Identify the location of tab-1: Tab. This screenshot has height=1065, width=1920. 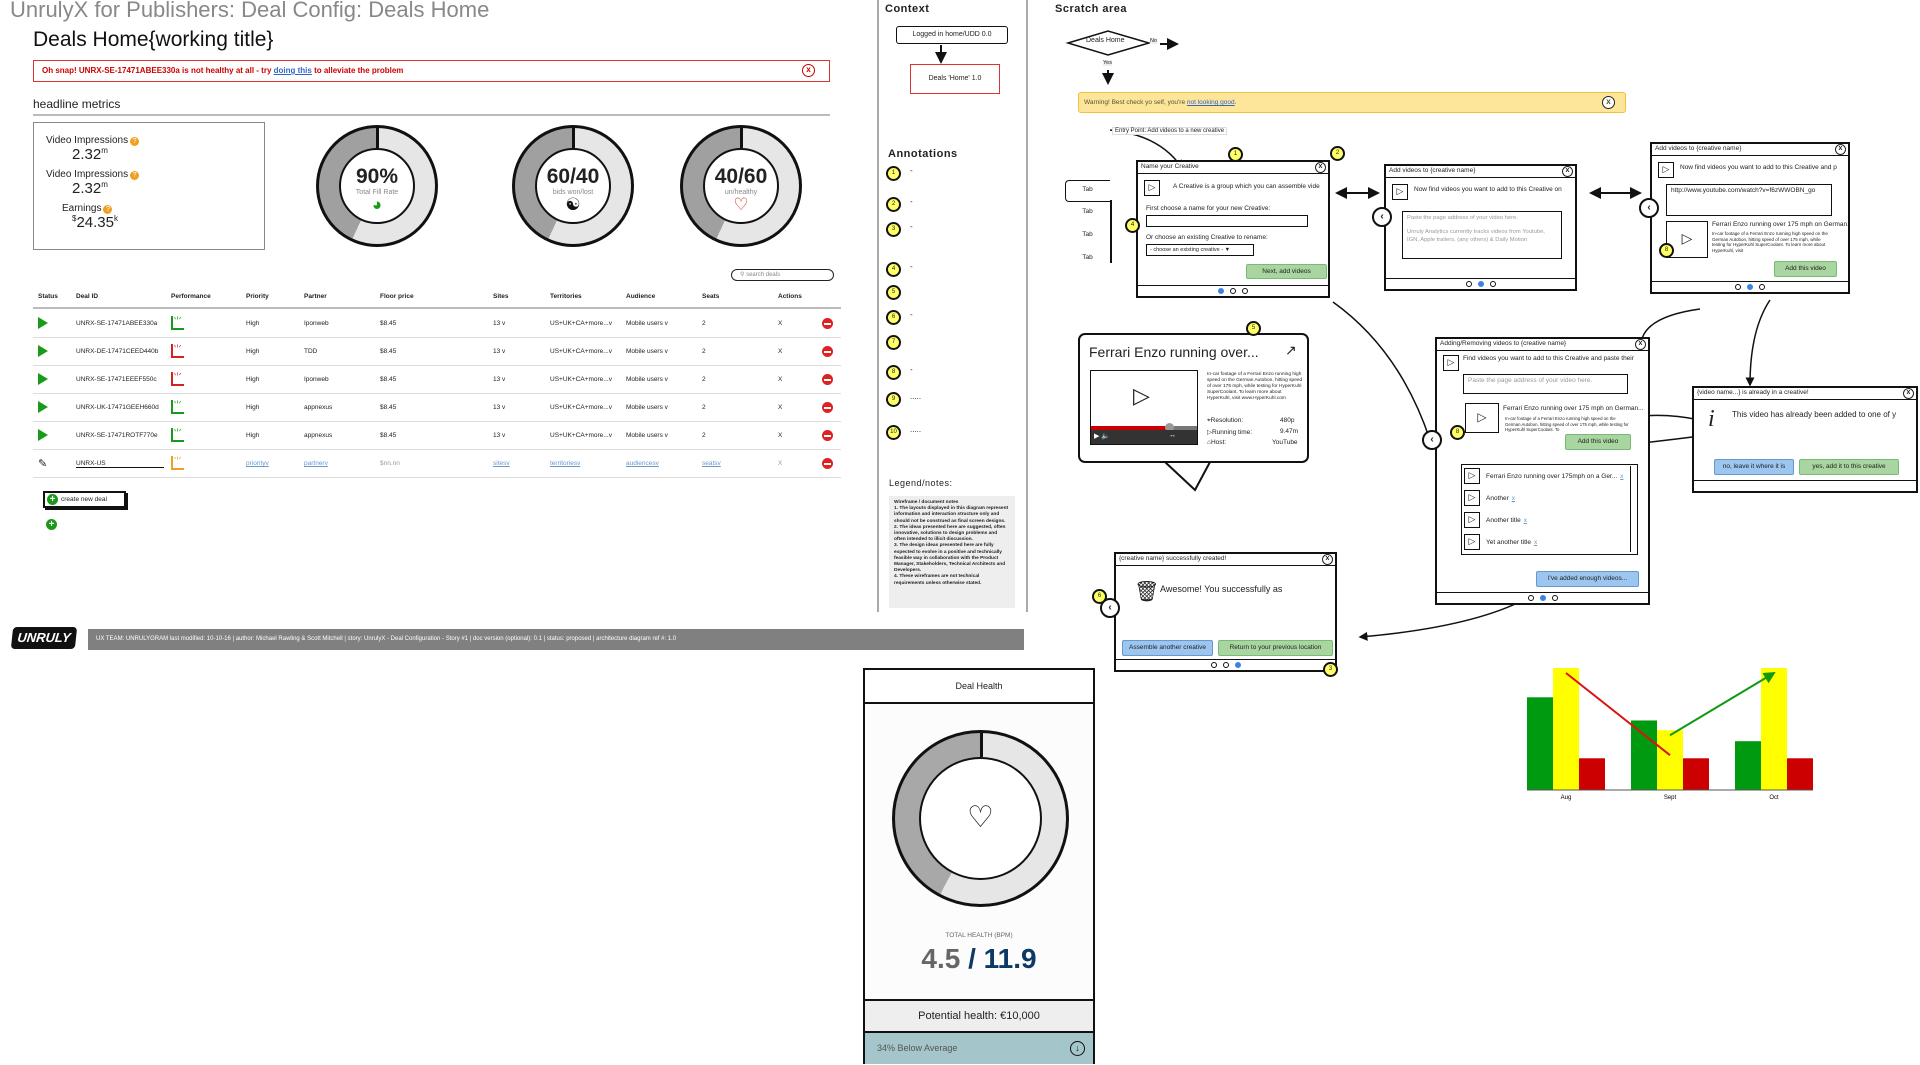
(1087, 189).